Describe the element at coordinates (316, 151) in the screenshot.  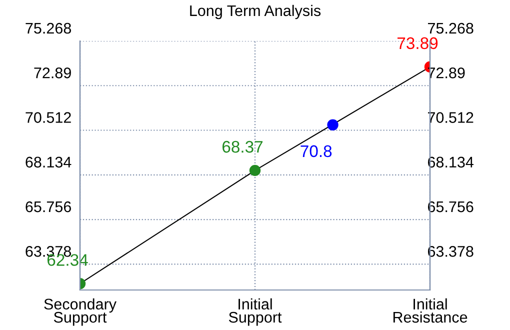
I see `data-label: 70.8` at that location.